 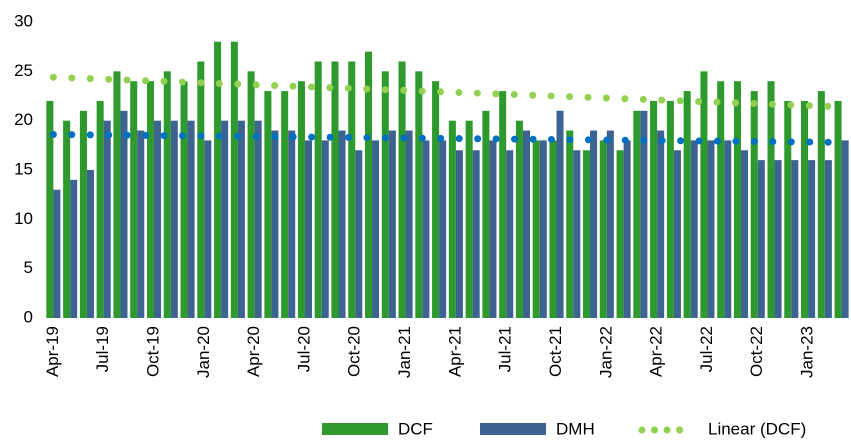 I want to click on y-tick-label: 25, so click(x=23, y=70).